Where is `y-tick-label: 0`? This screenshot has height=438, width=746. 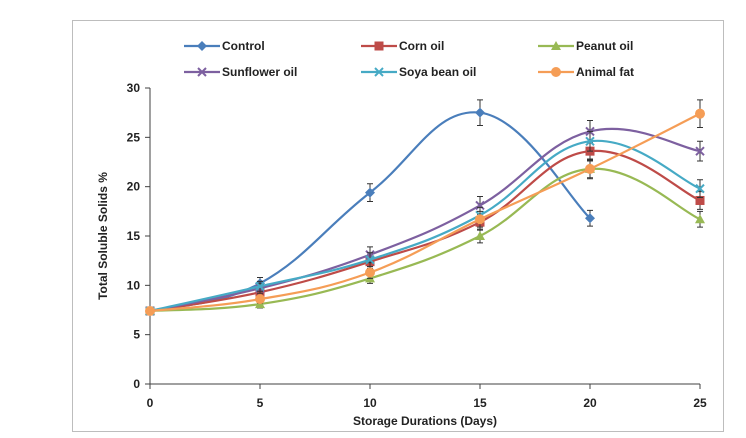
y-tick-label: 0 is located at coordinates (136, 384).